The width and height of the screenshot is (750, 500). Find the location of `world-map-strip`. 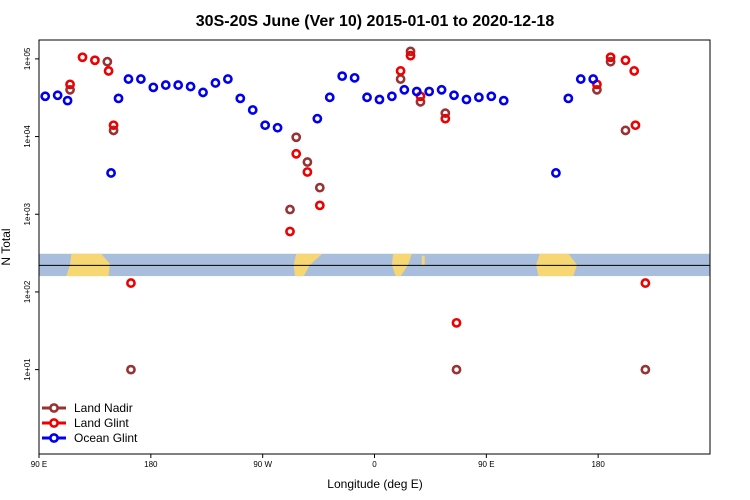

world-map-strip is located at coordinates (374, 265).